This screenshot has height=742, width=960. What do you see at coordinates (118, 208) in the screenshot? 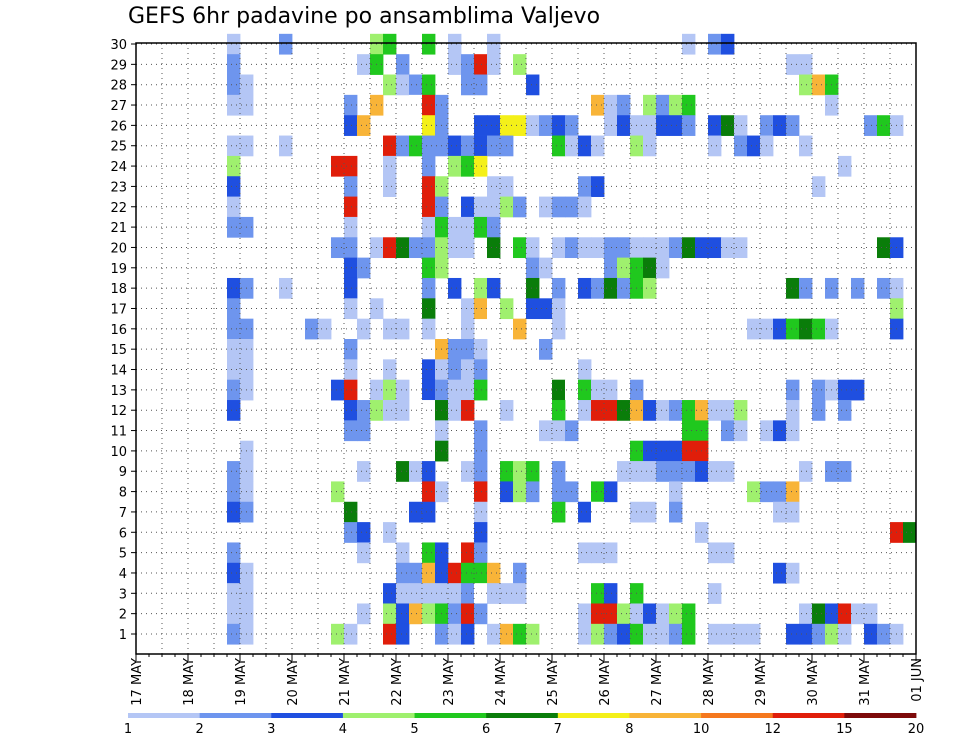
I see `y-tick-label: 22` at bounding box center [118, 208].